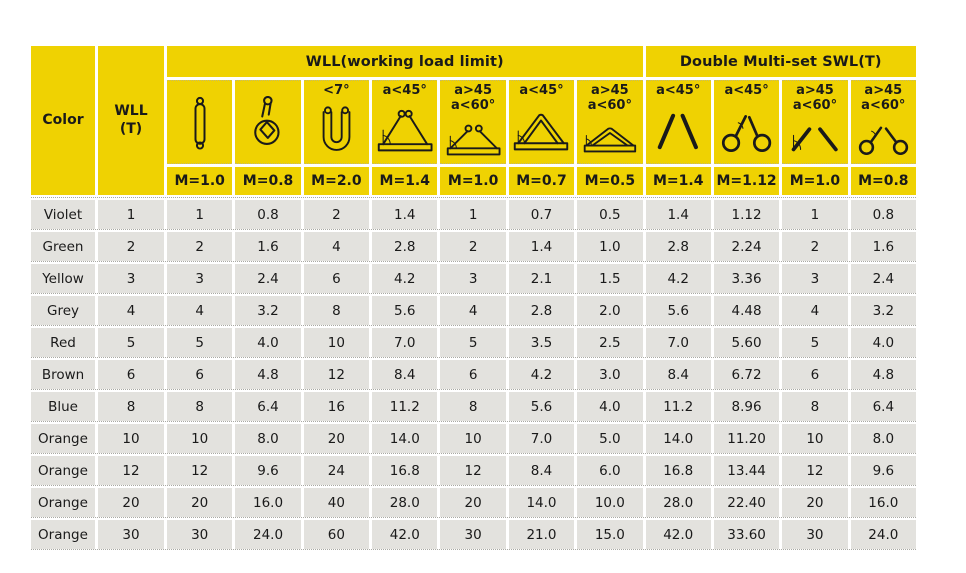 This screenshot has width=966, height=573. I want to click on m-factor-label: M=0.5, so click(610, 181).